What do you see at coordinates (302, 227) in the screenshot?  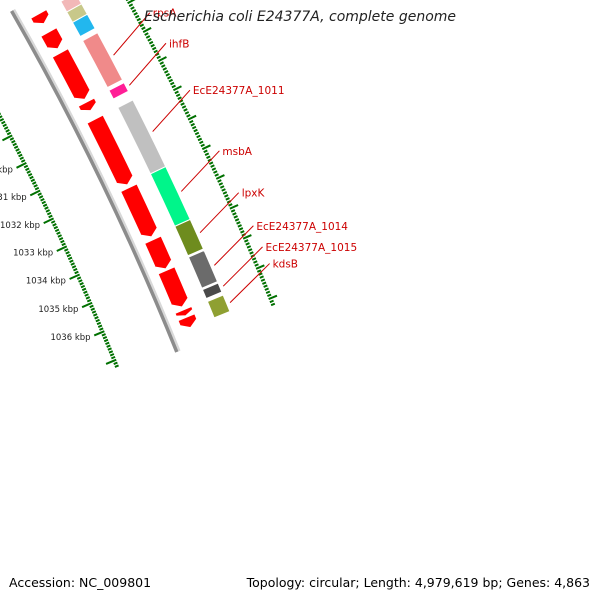 I see `gene-label: EcE24377A_1014` at bounding box center [302, 227].